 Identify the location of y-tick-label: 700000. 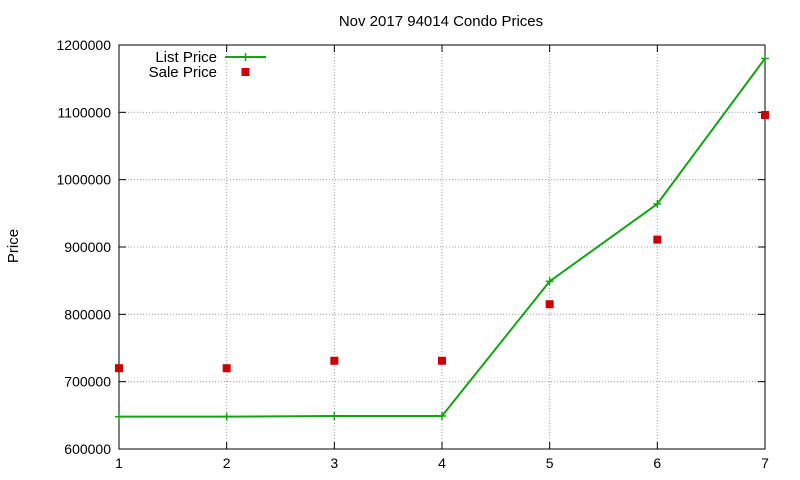
(87, 382).